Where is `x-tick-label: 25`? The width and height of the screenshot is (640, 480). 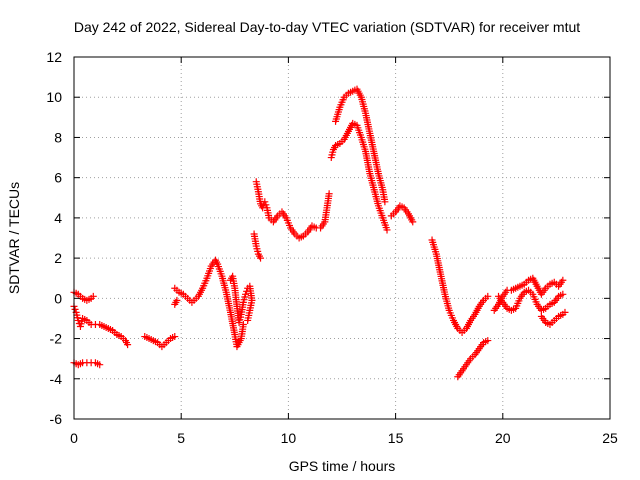
x-tick-label: 25 is located at coordinates (610, 438).